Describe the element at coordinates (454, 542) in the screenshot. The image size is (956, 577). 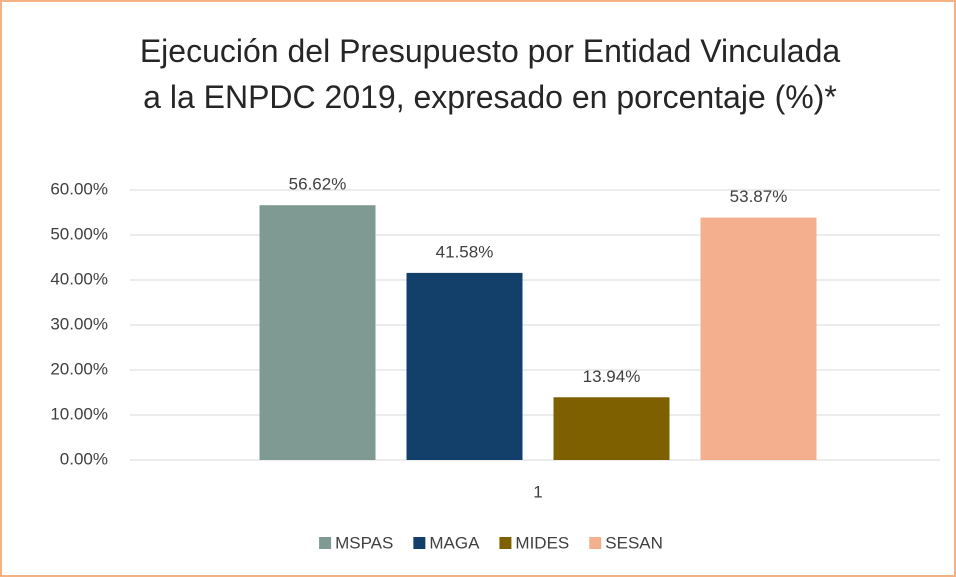
I see `legend-label: MAGA` at that location.